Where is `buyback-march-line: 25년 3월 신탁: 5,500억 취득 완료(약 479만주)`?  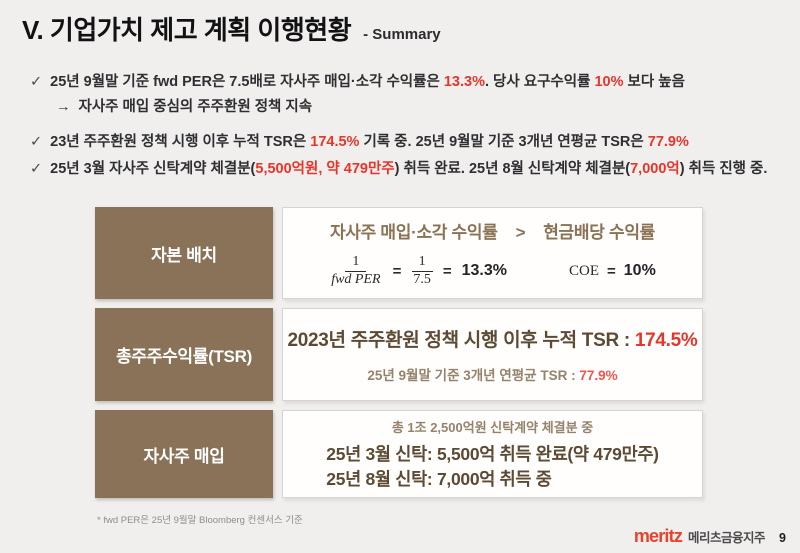
buyback-march-line: 25년 3월 신탁: 5,500억 취득 완료(약 479만주) is located at coordinates (492, 454).